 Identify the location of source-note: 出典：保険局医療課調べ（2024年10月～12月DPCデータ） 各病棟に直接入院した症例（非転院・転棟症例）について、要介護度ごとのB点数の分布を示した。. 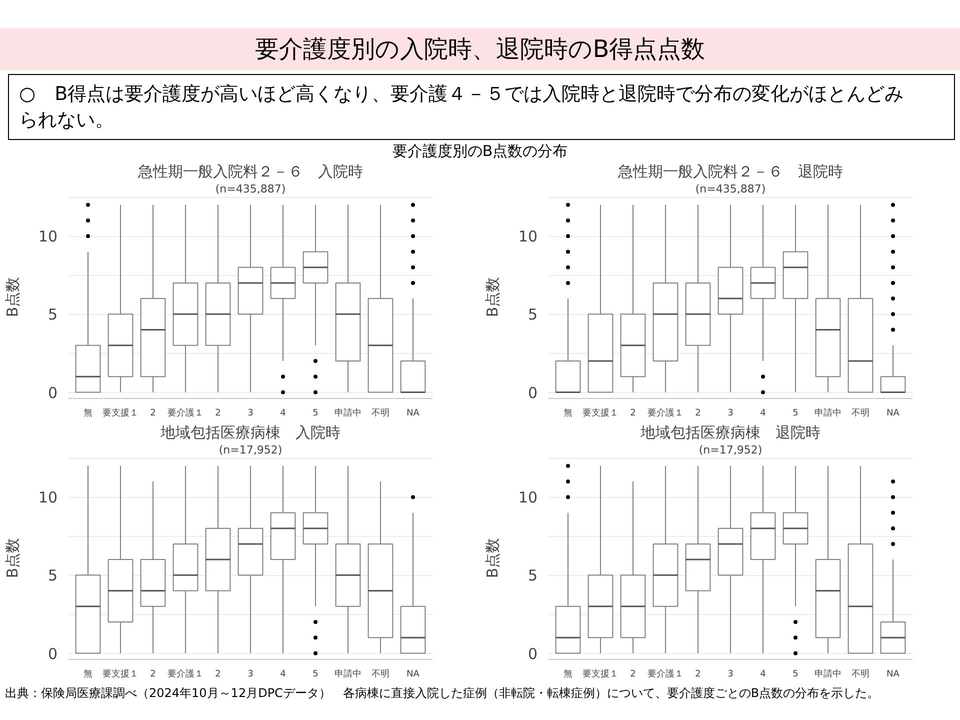
(442, 693).